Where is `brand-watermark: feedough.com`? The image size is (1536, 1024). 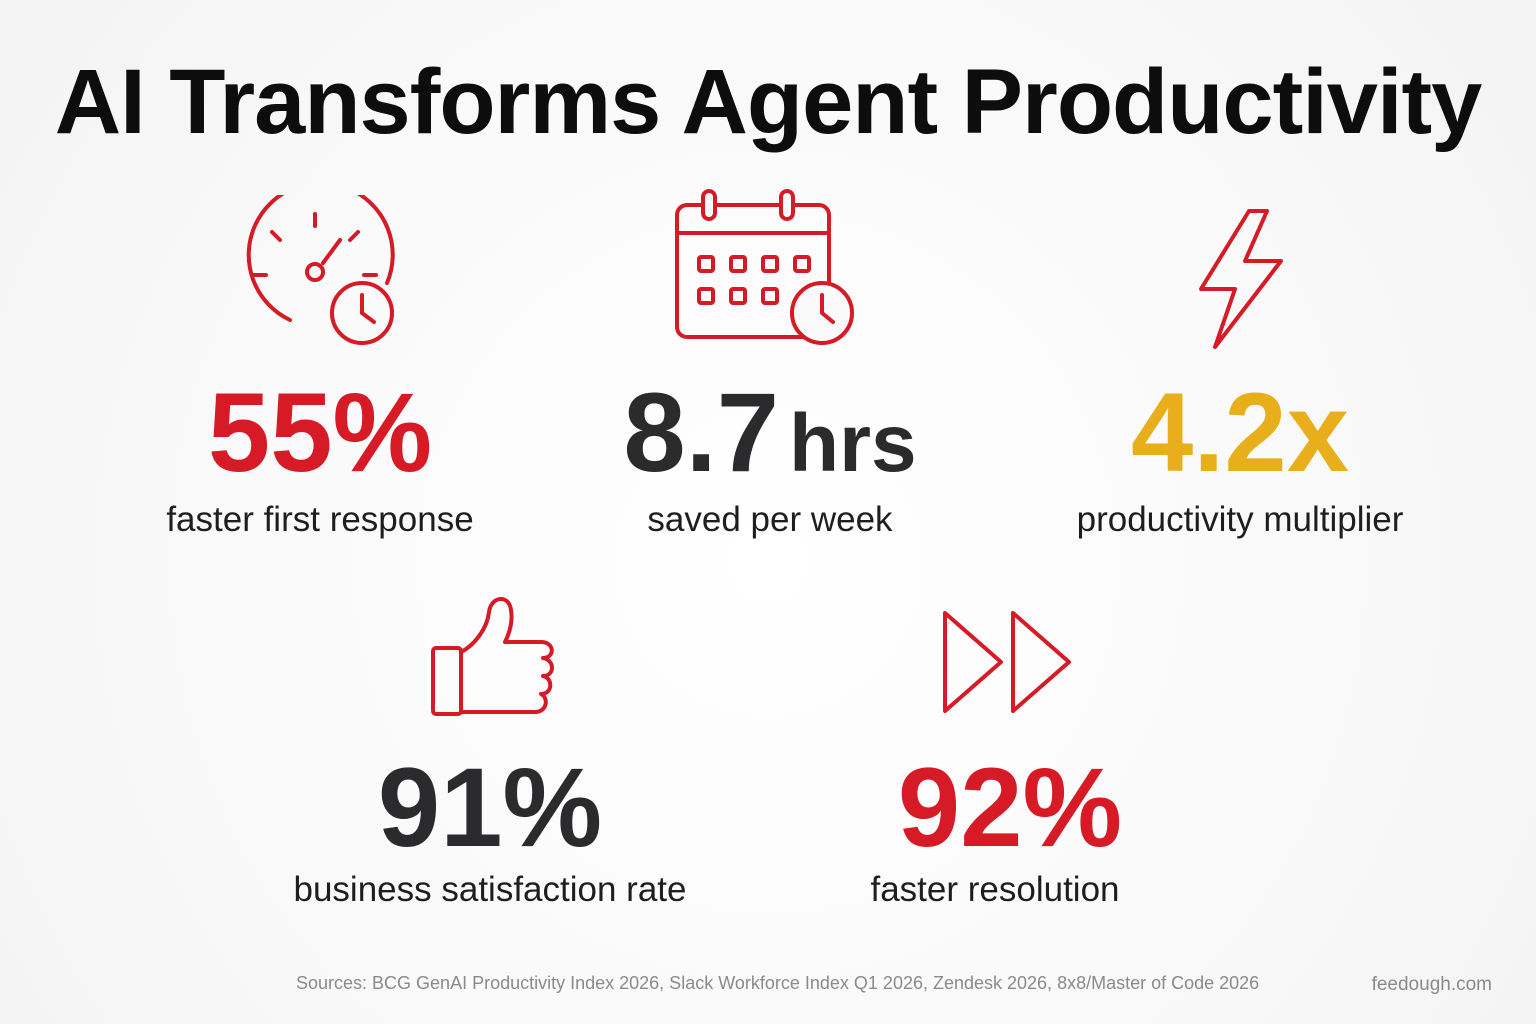
brand-watermark: feedough.com is located at coordinates (1431, 984).